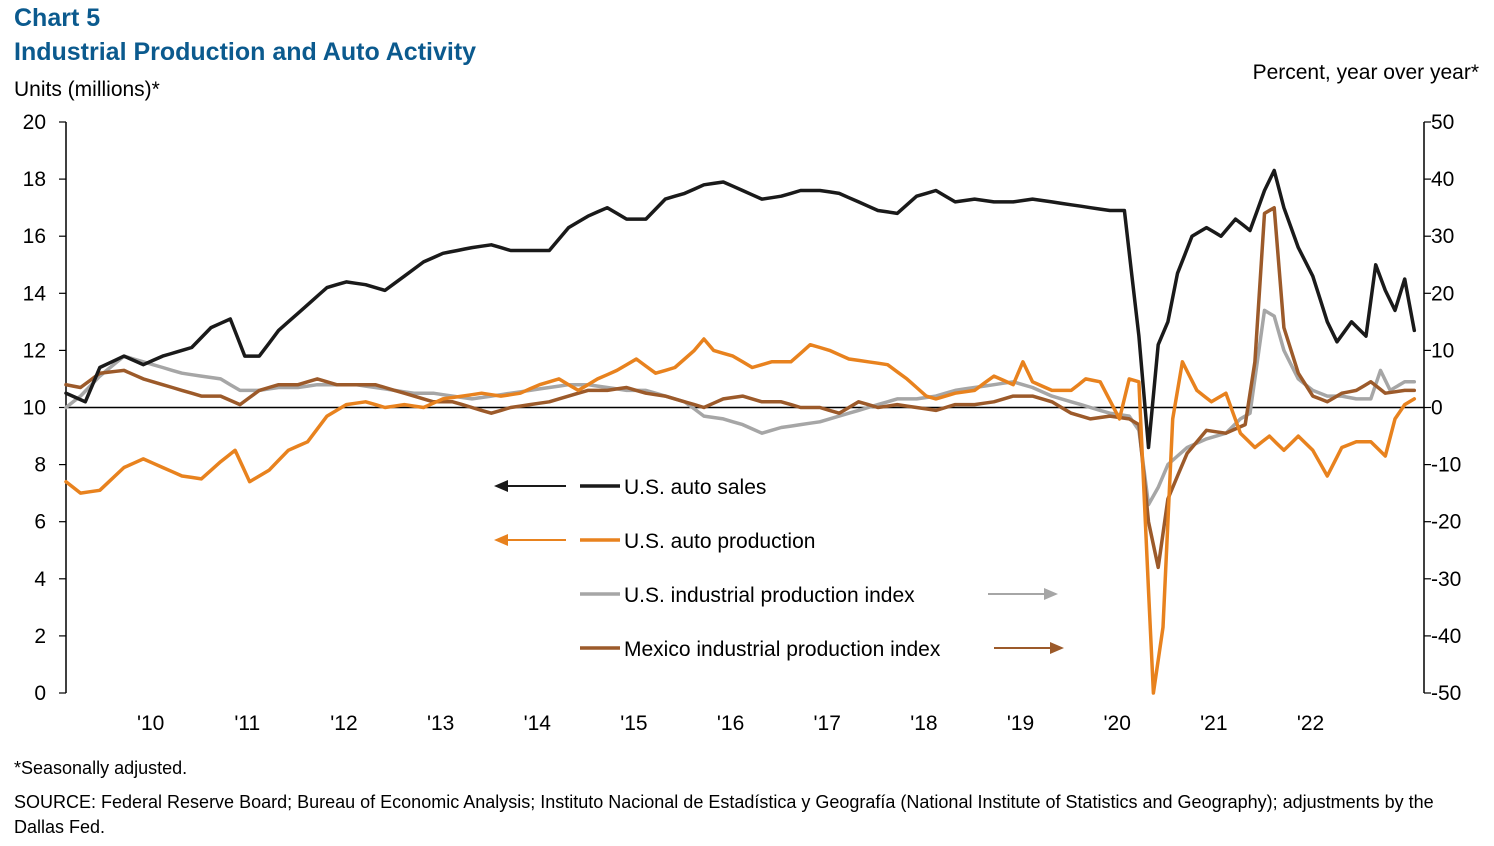 This screenshot has height=846, width=1494. What do you see at coordinates (101, 768) in the screenshot?
I see `footnote: *Seasonally adjusted.` at bounding box center [101, 768].